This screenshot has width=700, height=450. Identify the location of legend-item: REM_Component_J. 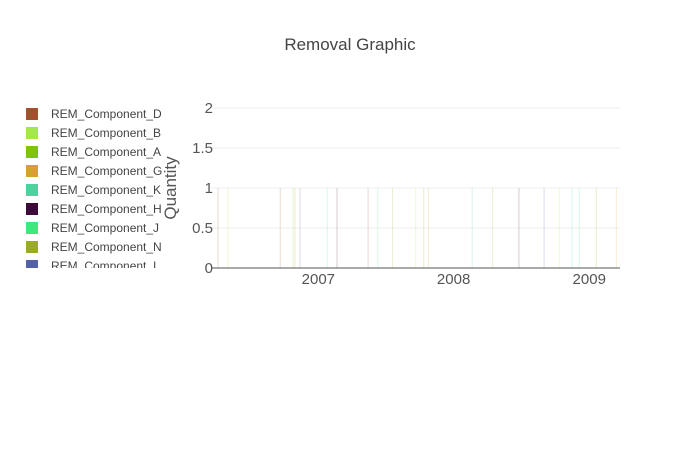
(91, 227).